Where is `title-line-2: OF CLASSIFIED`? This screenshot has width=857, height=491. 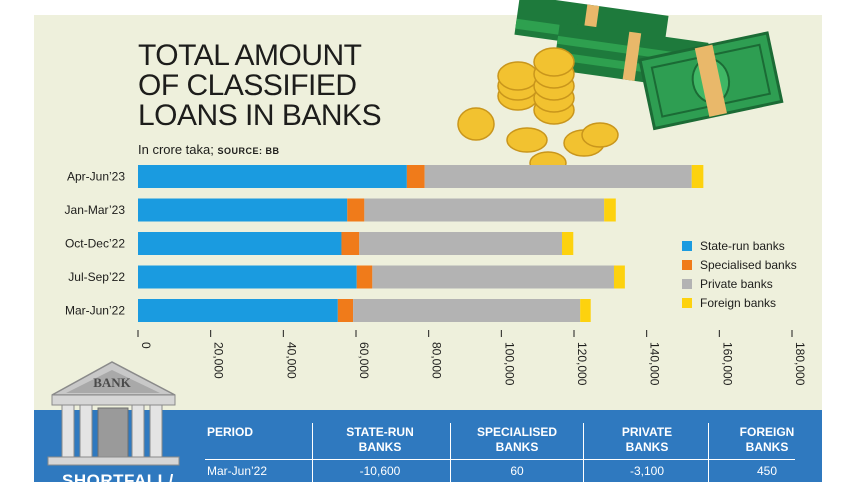 title-line-2: OF CLASSIFIED is located at coordinates (247, 85).